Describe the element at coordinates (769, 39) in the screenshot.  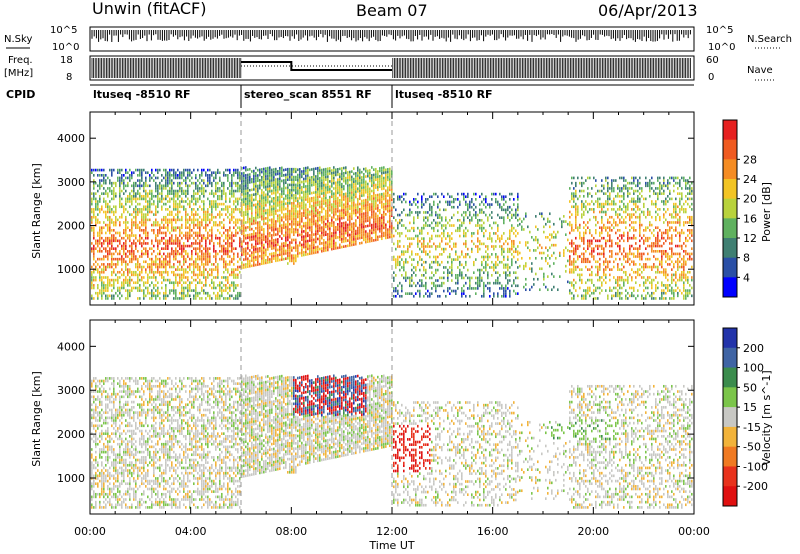
I see `nsearch-label: N.Search` at that location.